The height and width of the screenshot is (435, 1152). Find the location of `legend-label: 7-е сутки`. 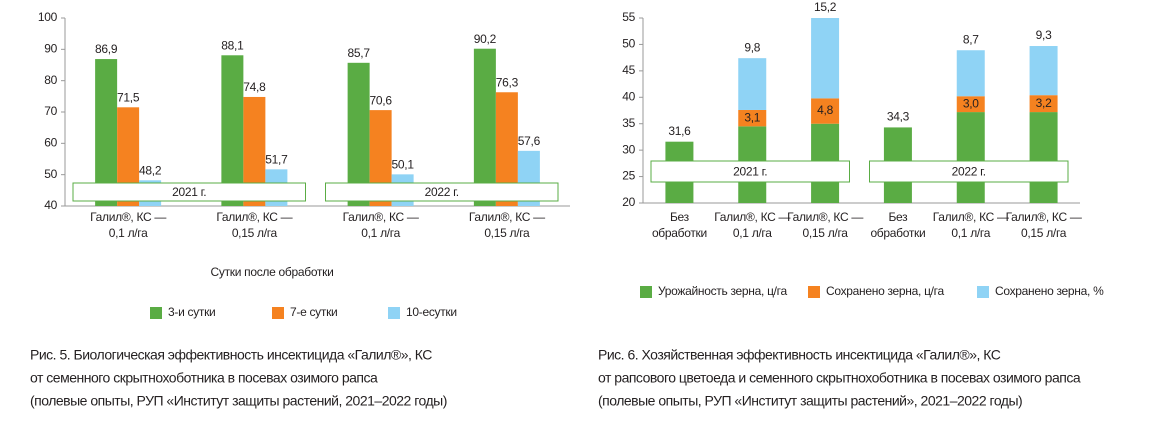

legend-label: 7-е сутки is located at coordinates (313, 312).